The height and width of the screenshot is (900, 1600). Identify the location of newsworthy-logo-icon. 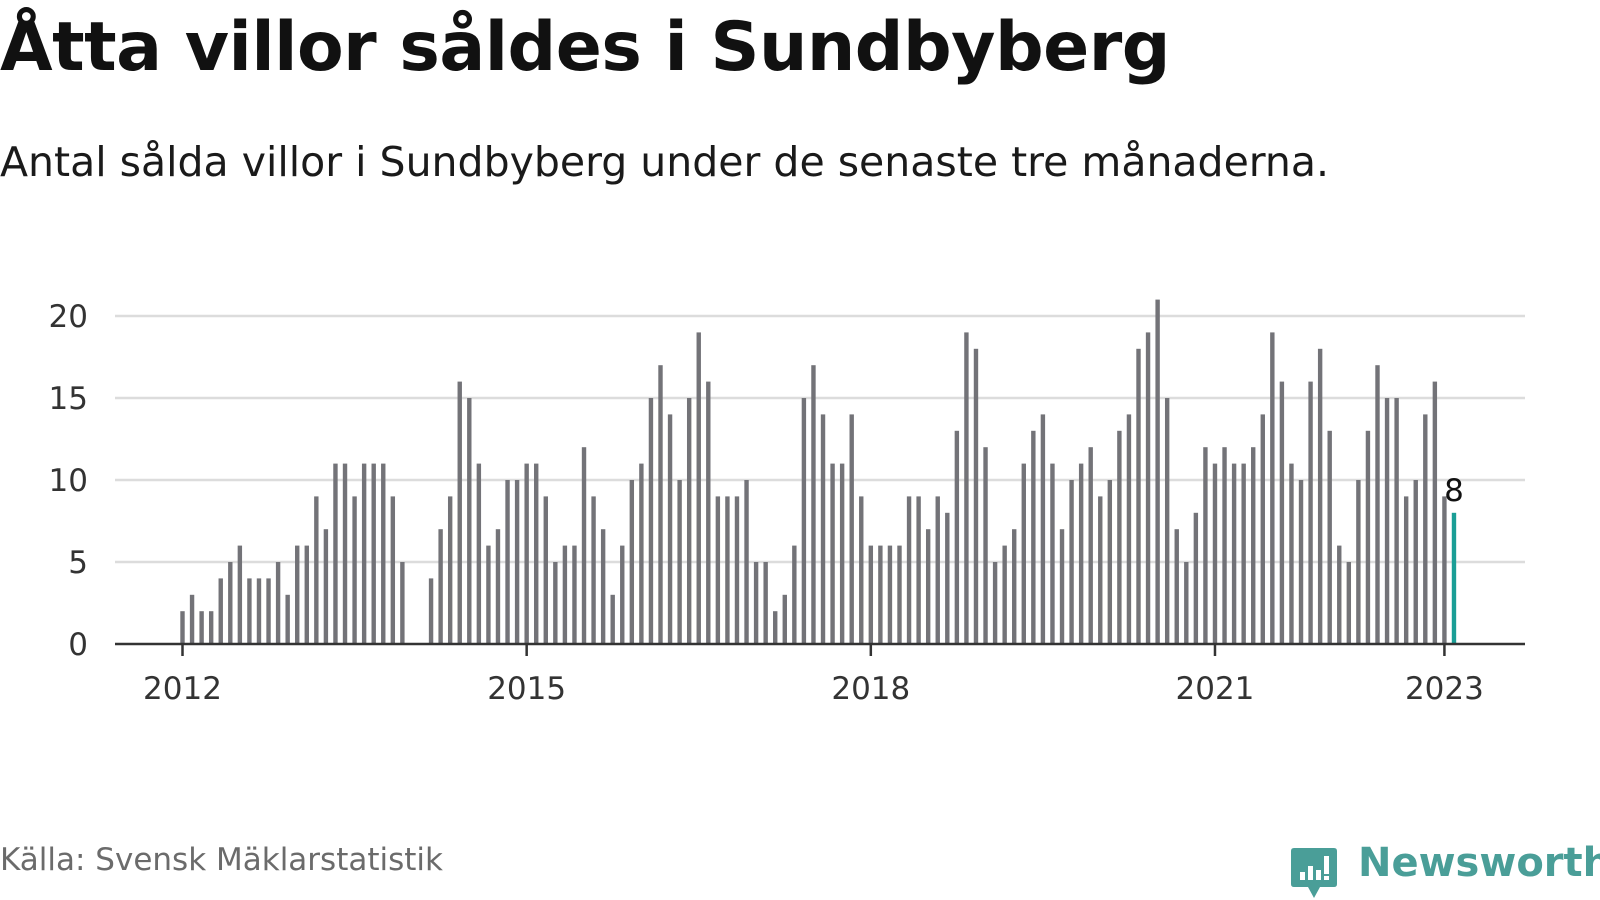
(1314, 873).